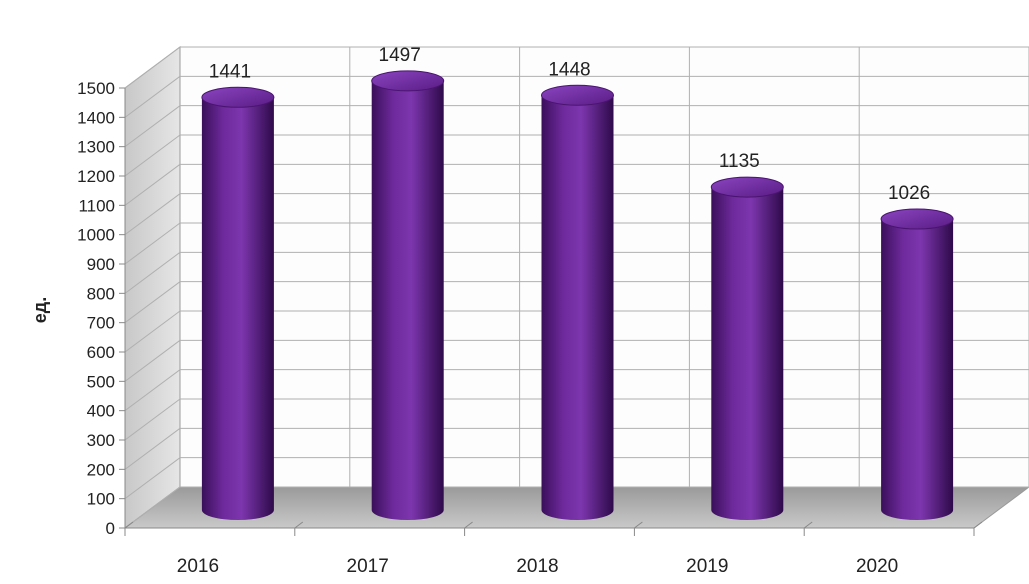 This screenshot has height=584, width=1029. I want to click on y-tick-label: 100, so click(101, 499).